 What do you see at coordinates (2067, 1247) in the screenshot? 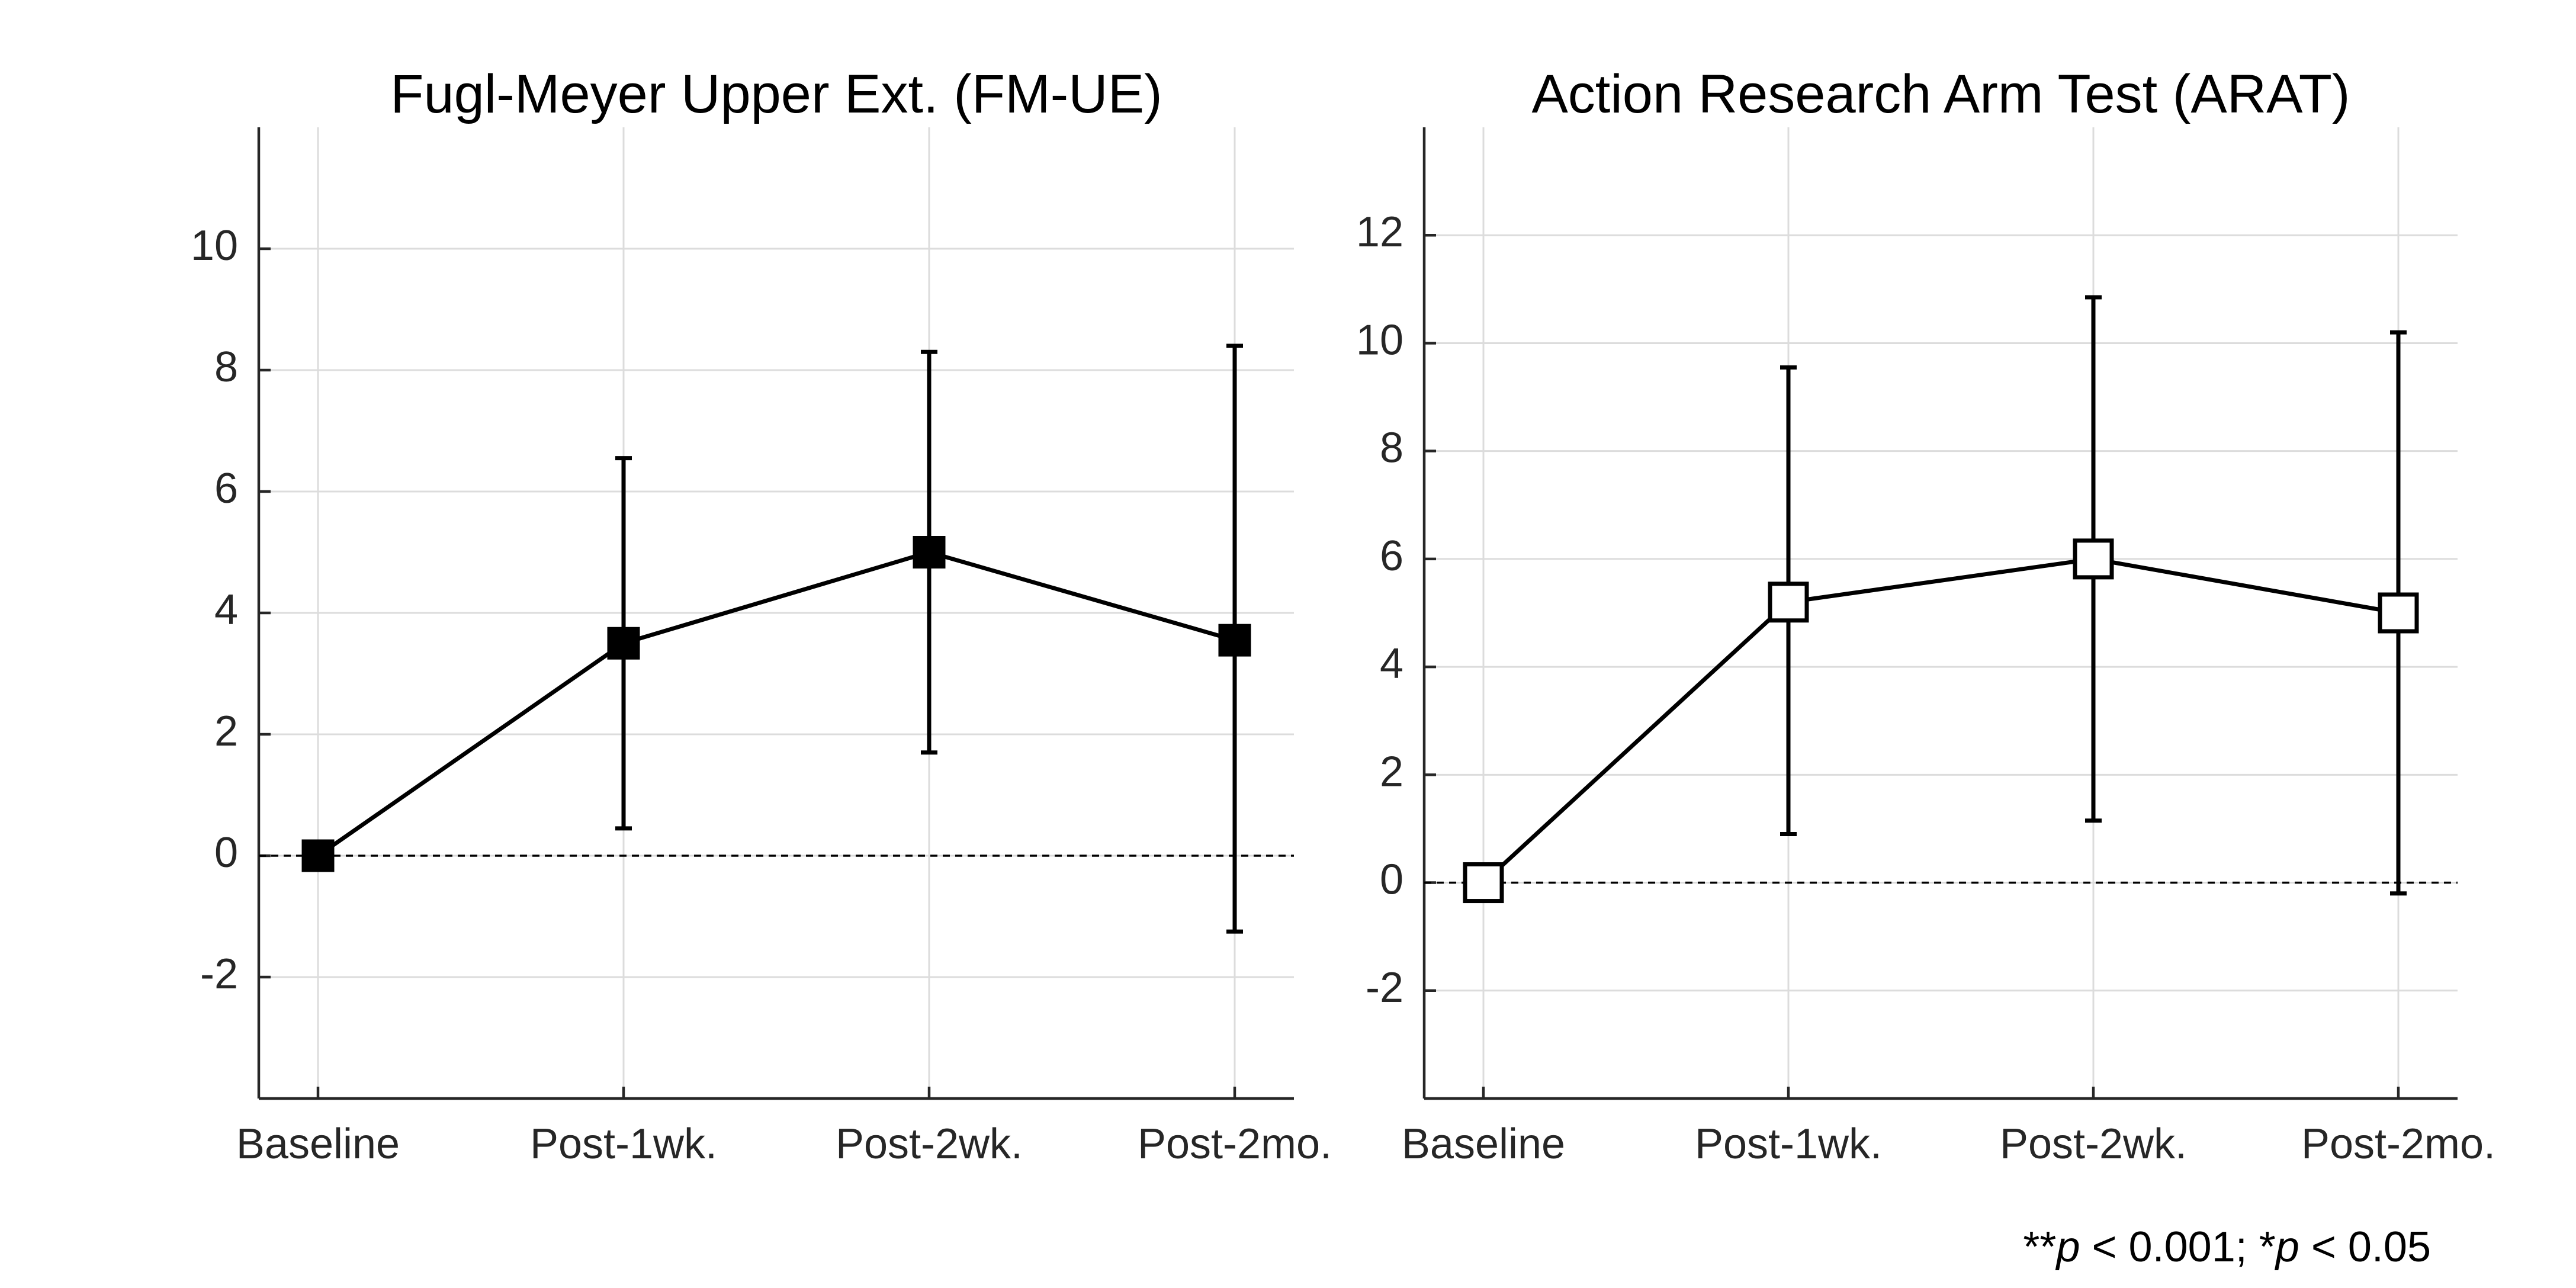
I see `footnote-p-1: p` at bounding box center [2067, 1247].